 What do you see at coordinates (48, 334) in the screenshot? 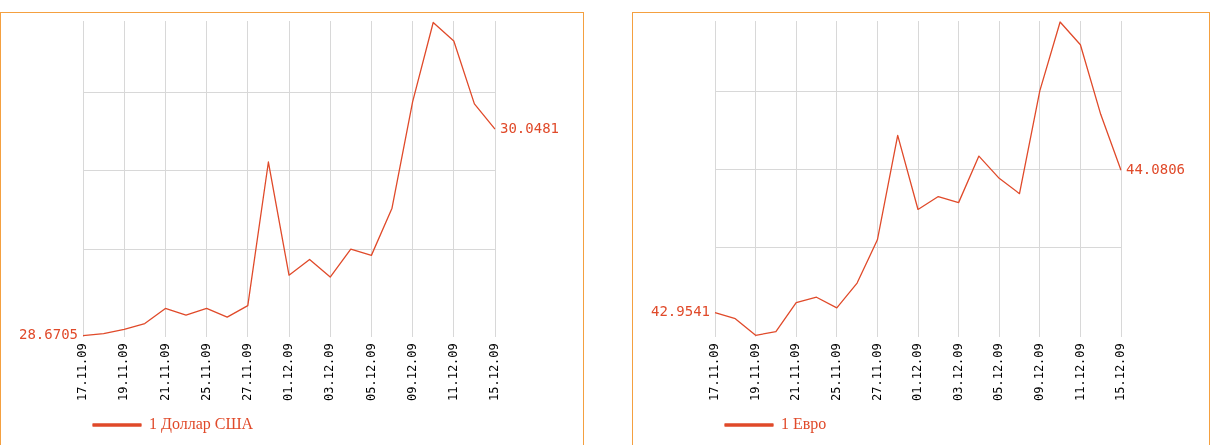
I see `data-label: 28.6705` at bounding box center [48, 334].